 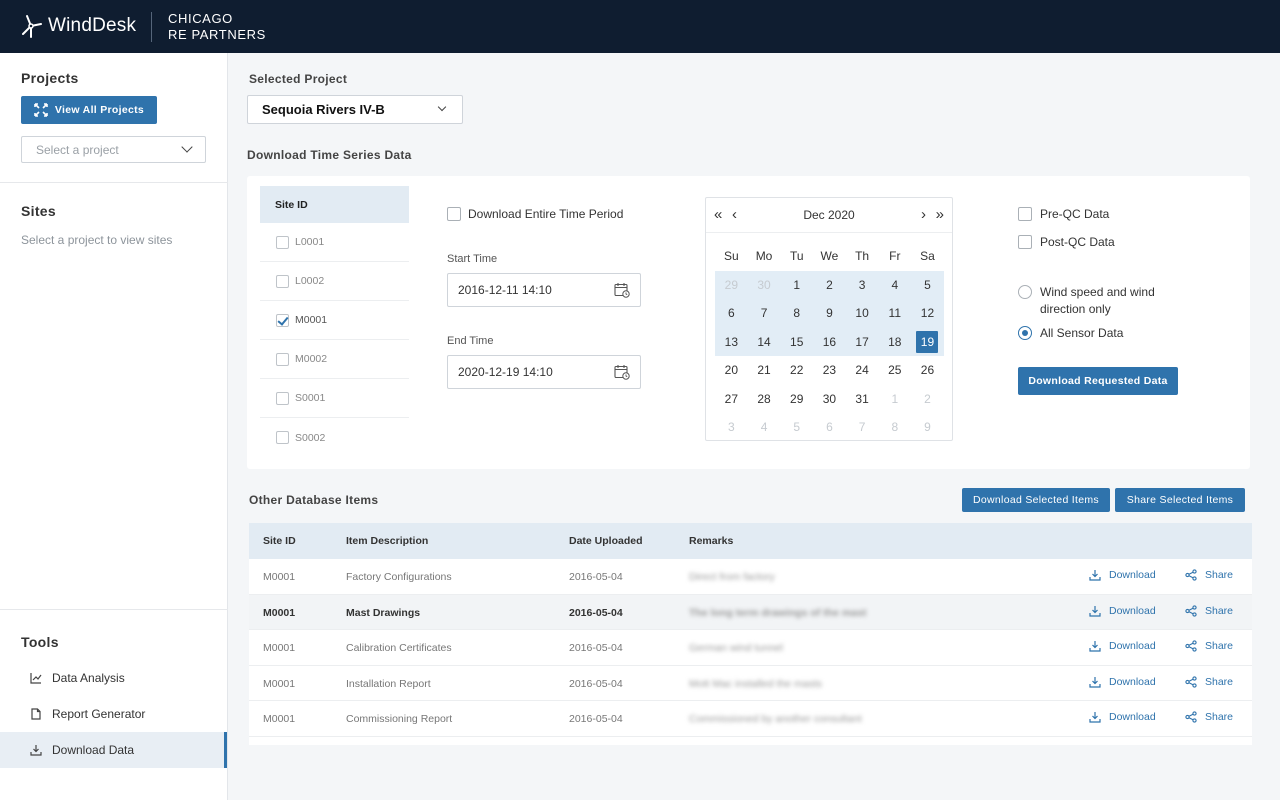 What do you see at coordinates (862, 370) in the screenshot?
I see `calendar-day: 24` at bounding box center [862, 370].